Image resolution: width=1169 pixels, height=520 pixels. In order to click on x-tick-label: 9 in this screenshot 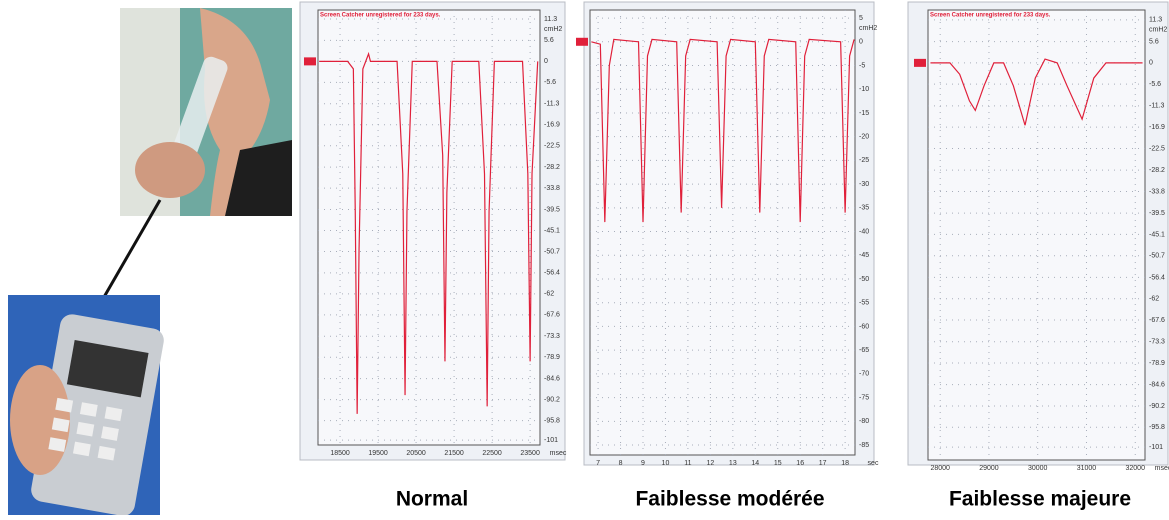, I will do `click(643, 463)`.